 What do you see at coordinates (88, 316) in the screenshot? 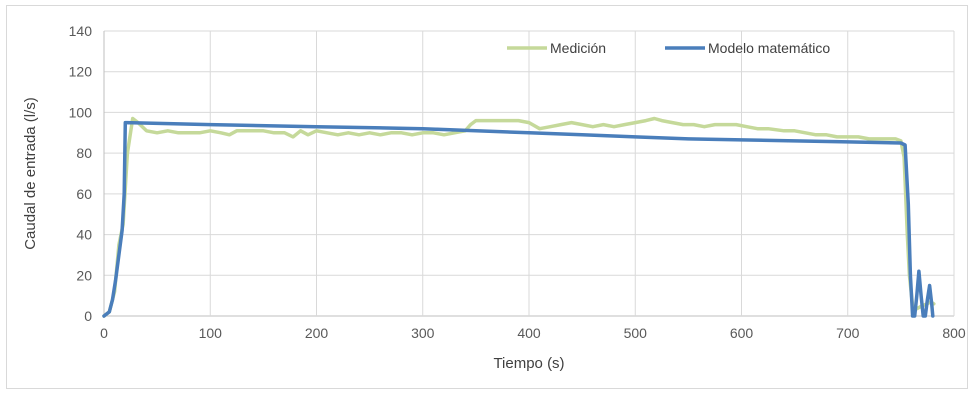
I see `y-tick-label: 0` at bounding box center [88, 316].